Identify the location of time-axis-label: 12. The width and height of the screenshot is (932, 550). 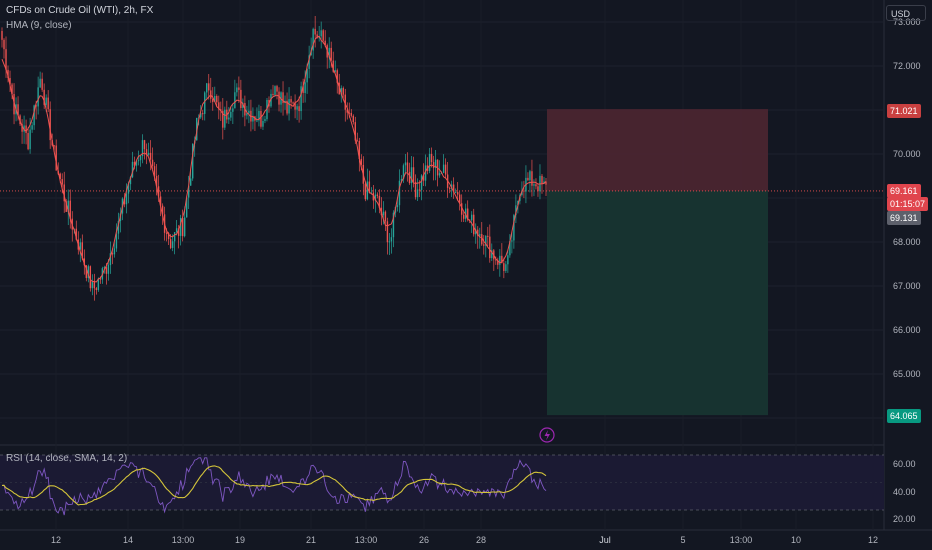
(56, 540).